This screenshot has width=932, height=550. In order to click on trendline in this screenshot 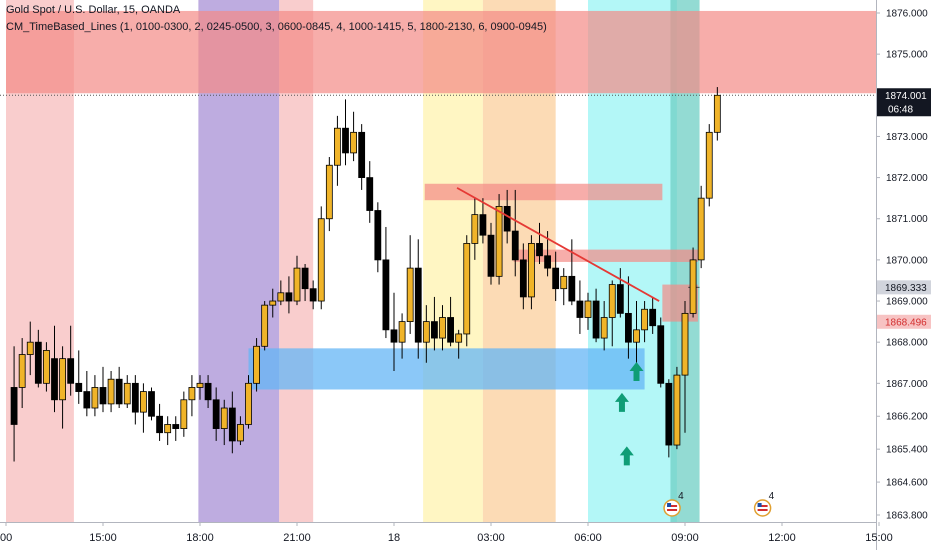, I will do `click(558, 244)`.